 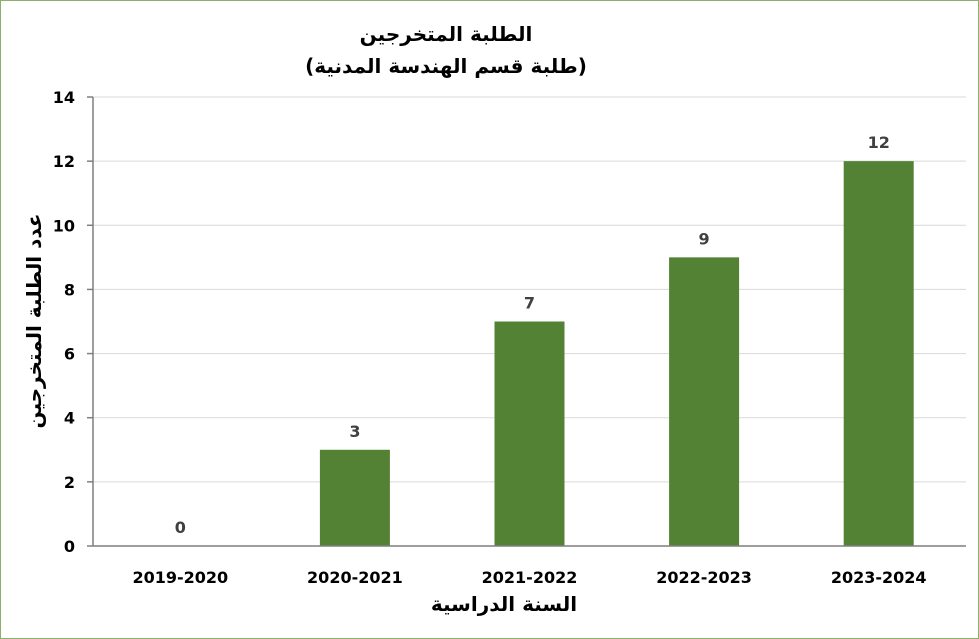 What do you see at coordinates (69, 289) in the screenshot?
I see `y-tick-label: 8` at bounding box center [69, 289].